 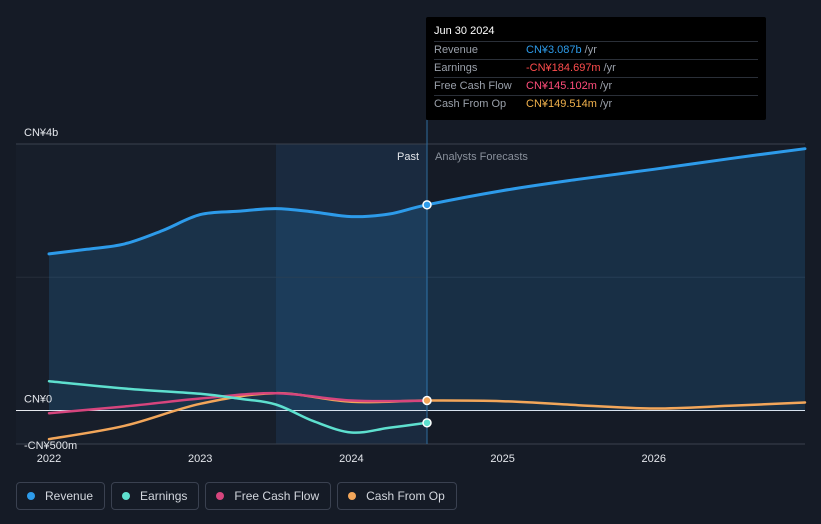 What do you see at coordinates (38, 400) in the screenshot?
I see `y-tick-label: CN¥0` at bounding box center [38, 400].